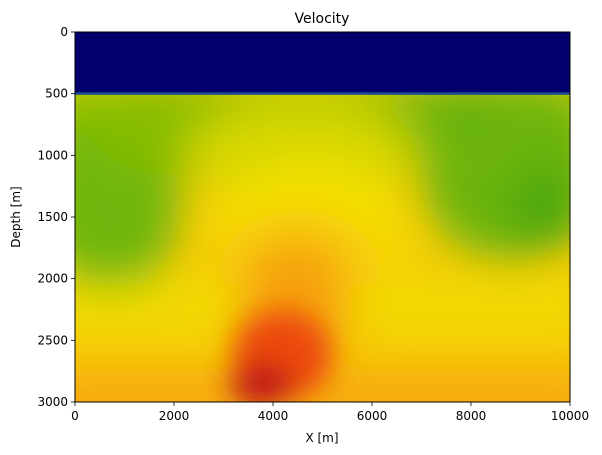 Image resolution: width=602 pixels, height=455 pixels. Describe the element at coordinates (281, 356) in the screenshot. I see `heatmap-core` at that location.